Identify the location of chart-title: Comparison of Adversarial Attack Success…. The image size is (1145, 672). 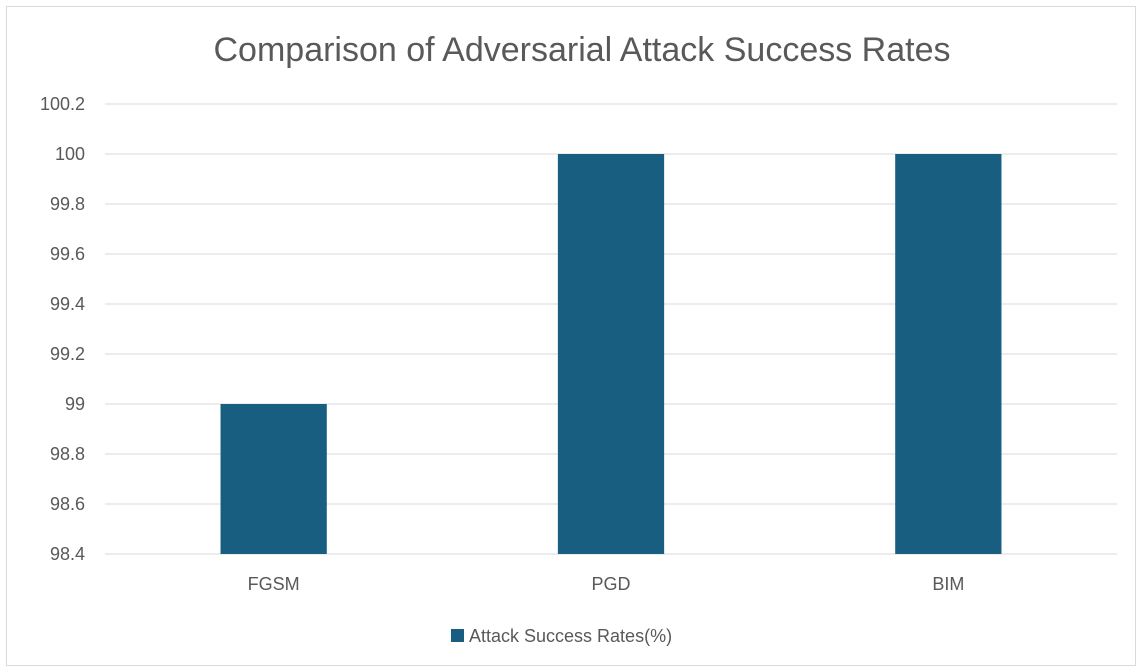
(582, 50).